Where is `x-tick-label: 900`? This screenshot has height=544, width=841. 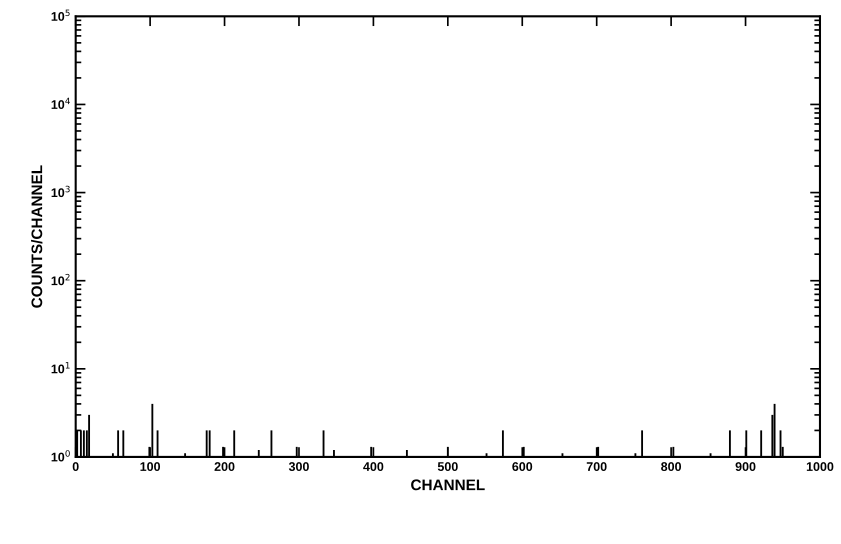
x-tick-label: 900 is located at coordinates (746, 467).